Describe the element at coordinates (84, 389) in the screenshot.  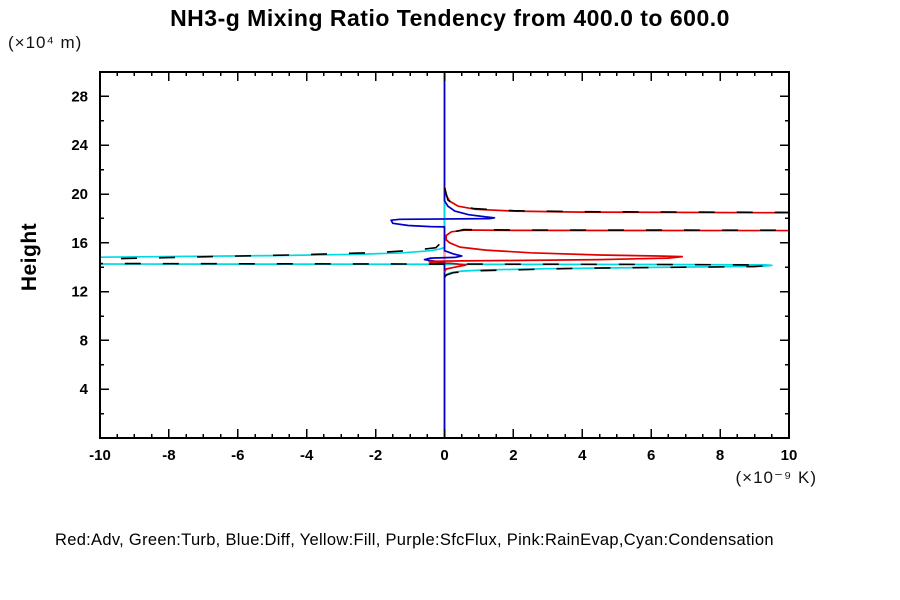
I see `y-tick-label: 4` at that location.